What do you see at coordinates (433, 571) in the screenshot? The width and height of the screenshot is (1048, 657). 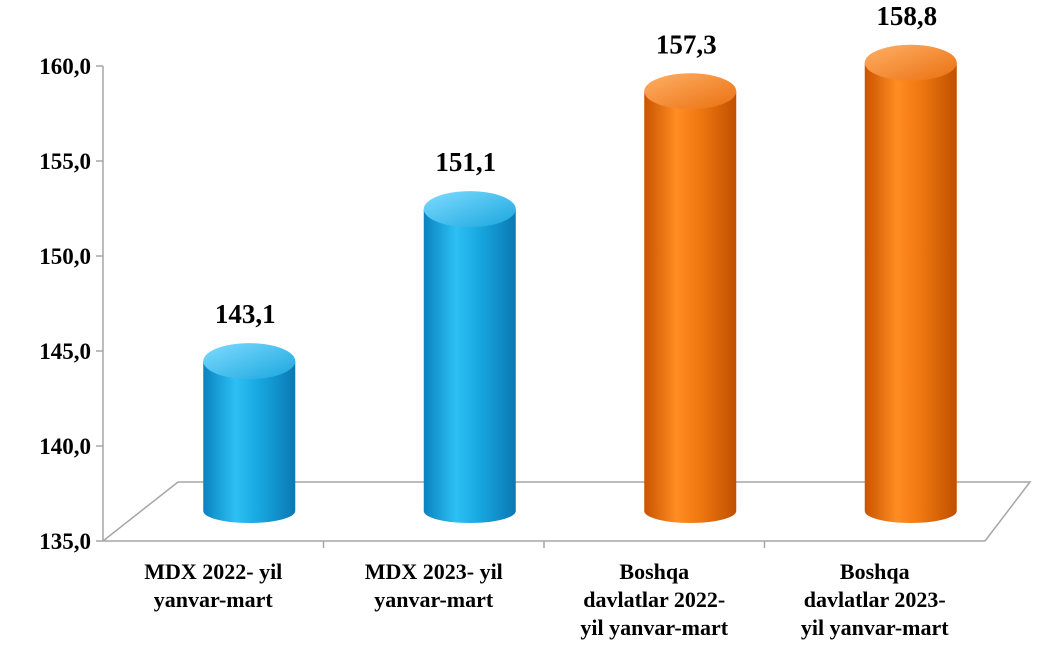 I see `x-tick-label-line: MDX 2023- yil` at bounding box center [433, 571].